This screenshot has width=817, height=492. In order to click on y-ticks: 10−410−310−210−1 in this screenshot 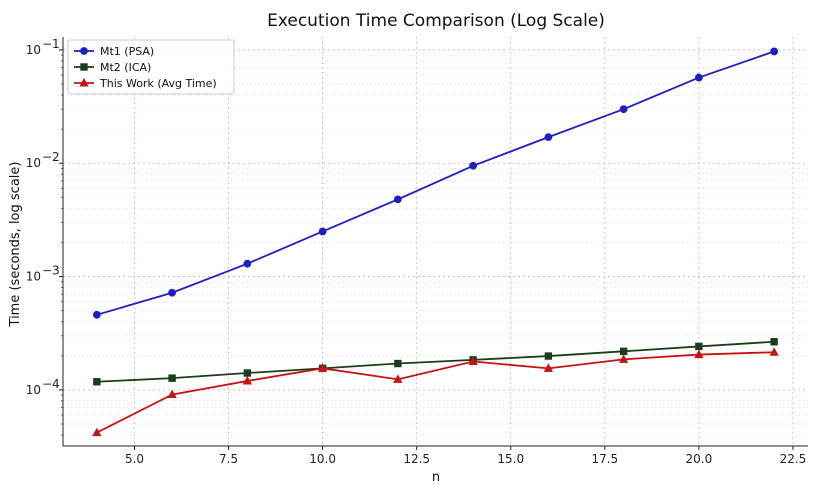, I will do `click(44, 236)`.